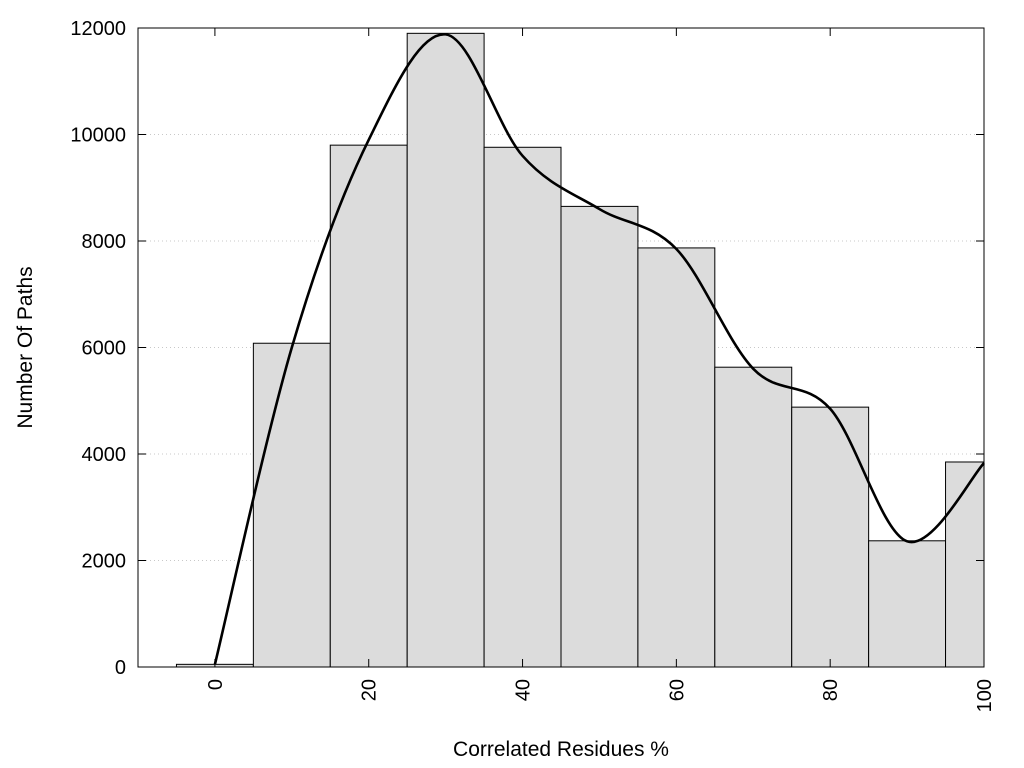 The image size is (1024, 768). Describe the element at coordinates (98, 29) in the screenshot. I see `y-tick-label: 12000` at that location.